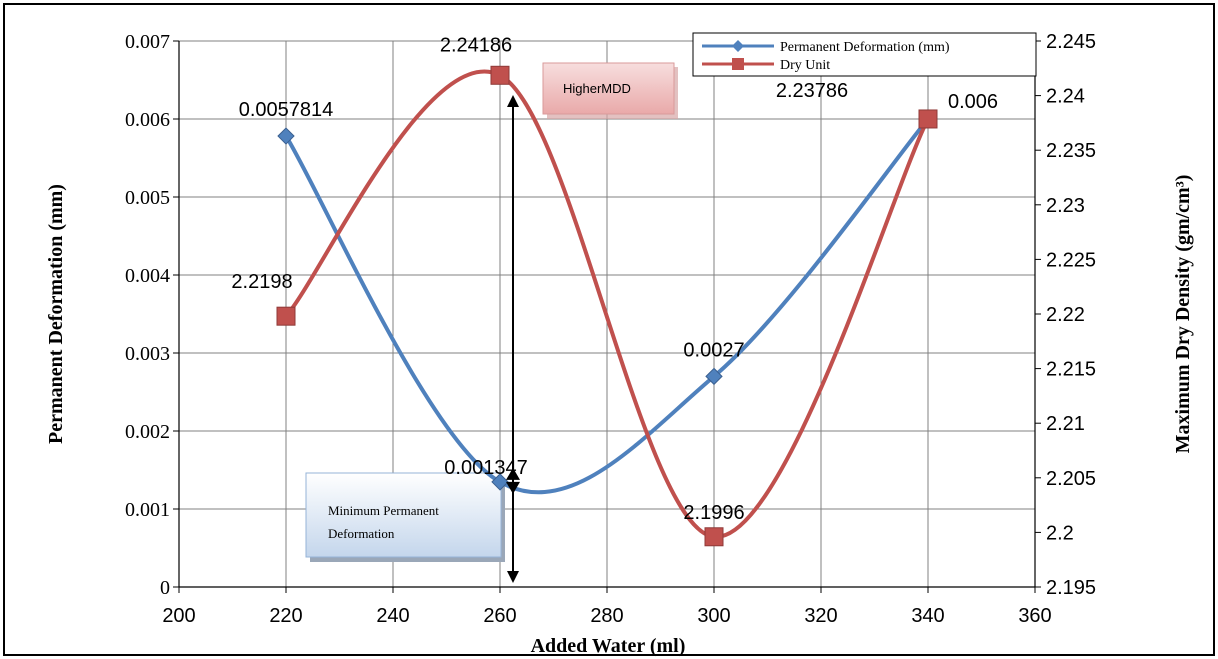 Image resolution: width=1218 pixels, height=659 pixels. Describe the element at coordinates (383, 510) in the screenshot. I see `min-pd-label-line1: Minimum Permanent` at that location.